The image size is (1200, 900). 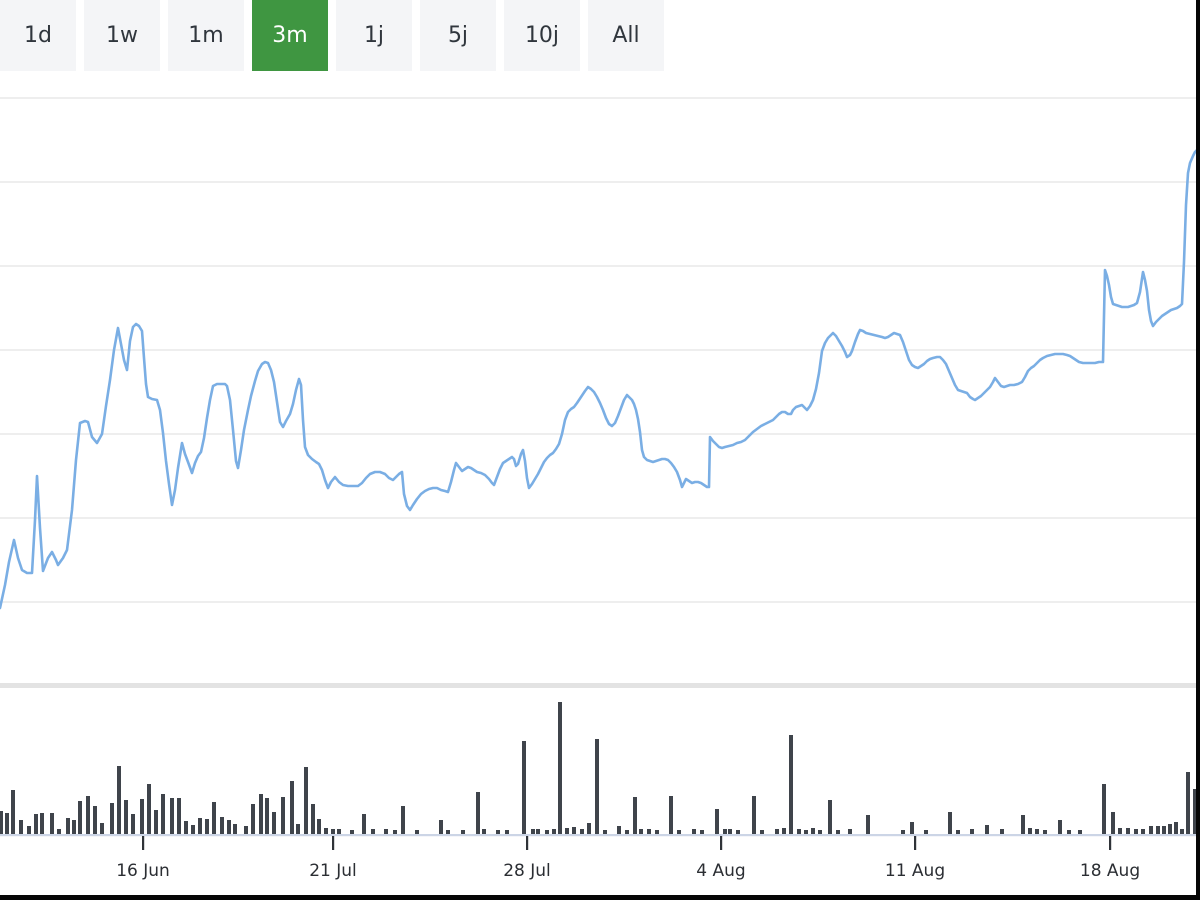 What do you see at coordinates (527, 871) in the screenshot?
I see `x-axis-label: 28 Jul` at bounding box center [527, 871].